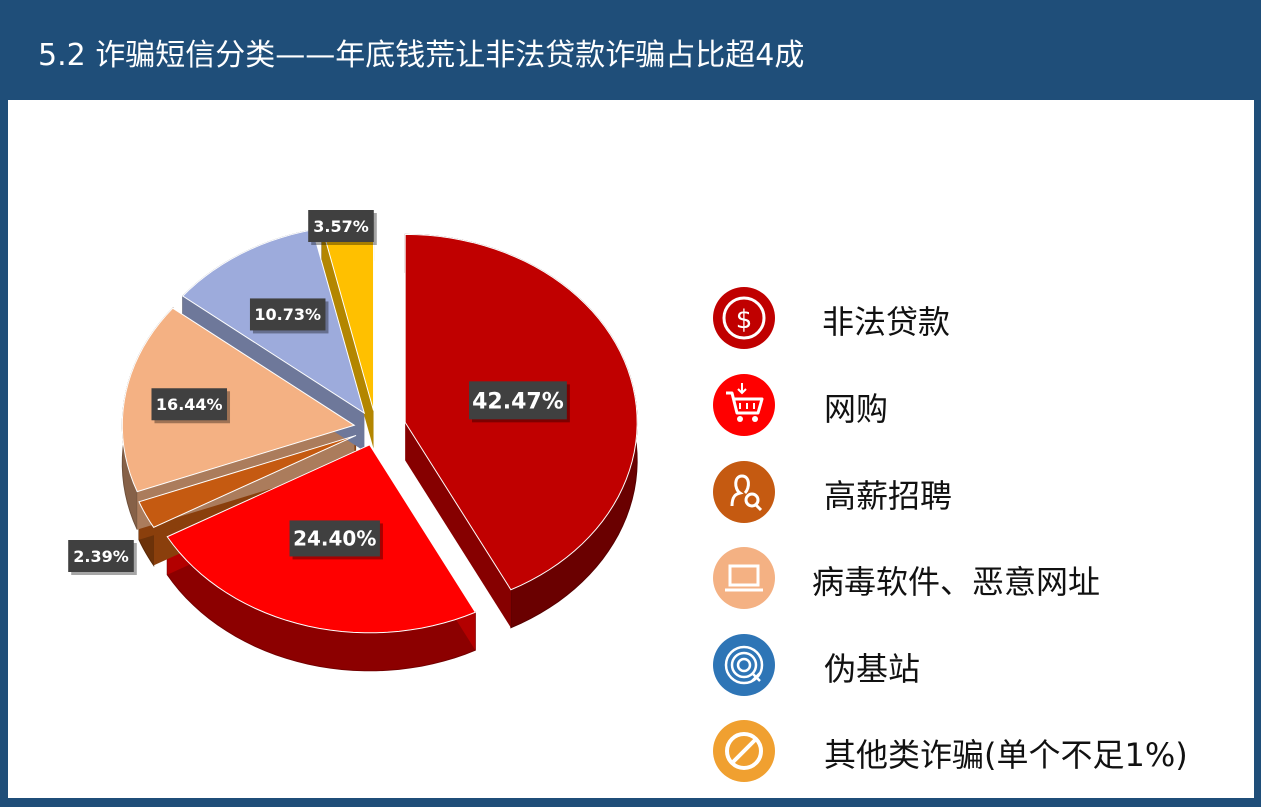  I want to click on data-label: 42.47%, so click(519, 402).